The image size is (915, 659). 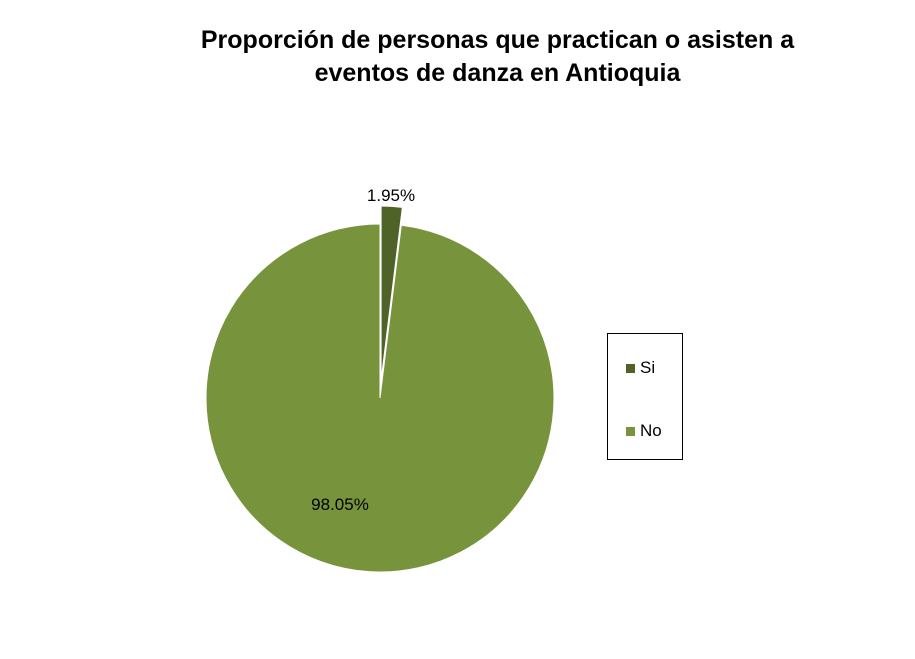 I want to click on legend-swatch-no, so click(x=630, y=431).